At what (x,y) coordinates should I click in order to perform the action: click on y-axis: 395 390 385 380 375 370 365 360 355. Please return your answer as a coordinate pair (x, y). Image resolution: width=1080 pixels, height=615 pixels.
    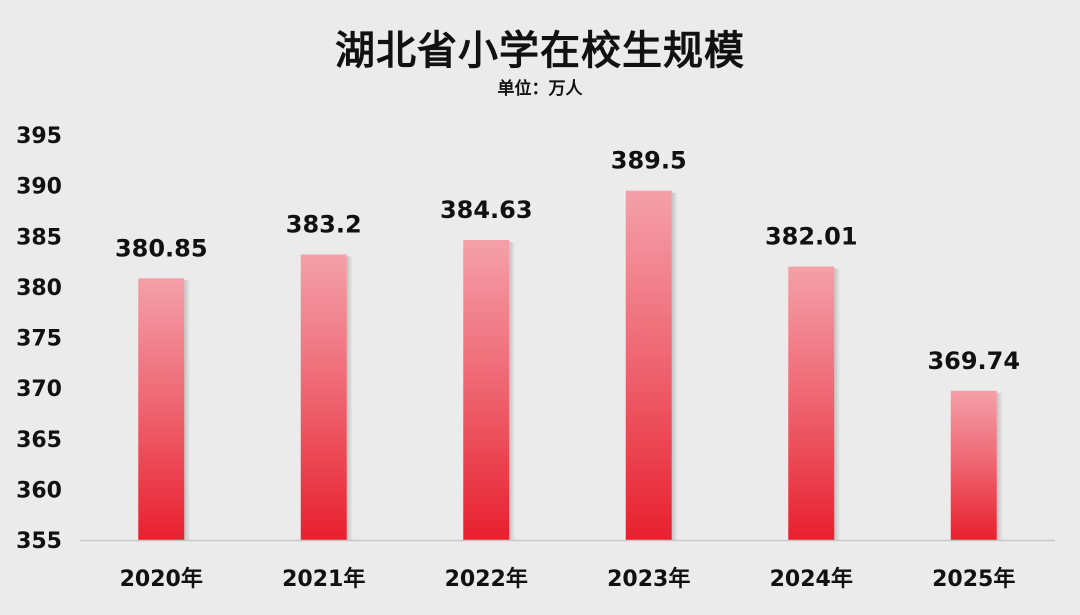
    Looking at the image, I should click on (39, 339).